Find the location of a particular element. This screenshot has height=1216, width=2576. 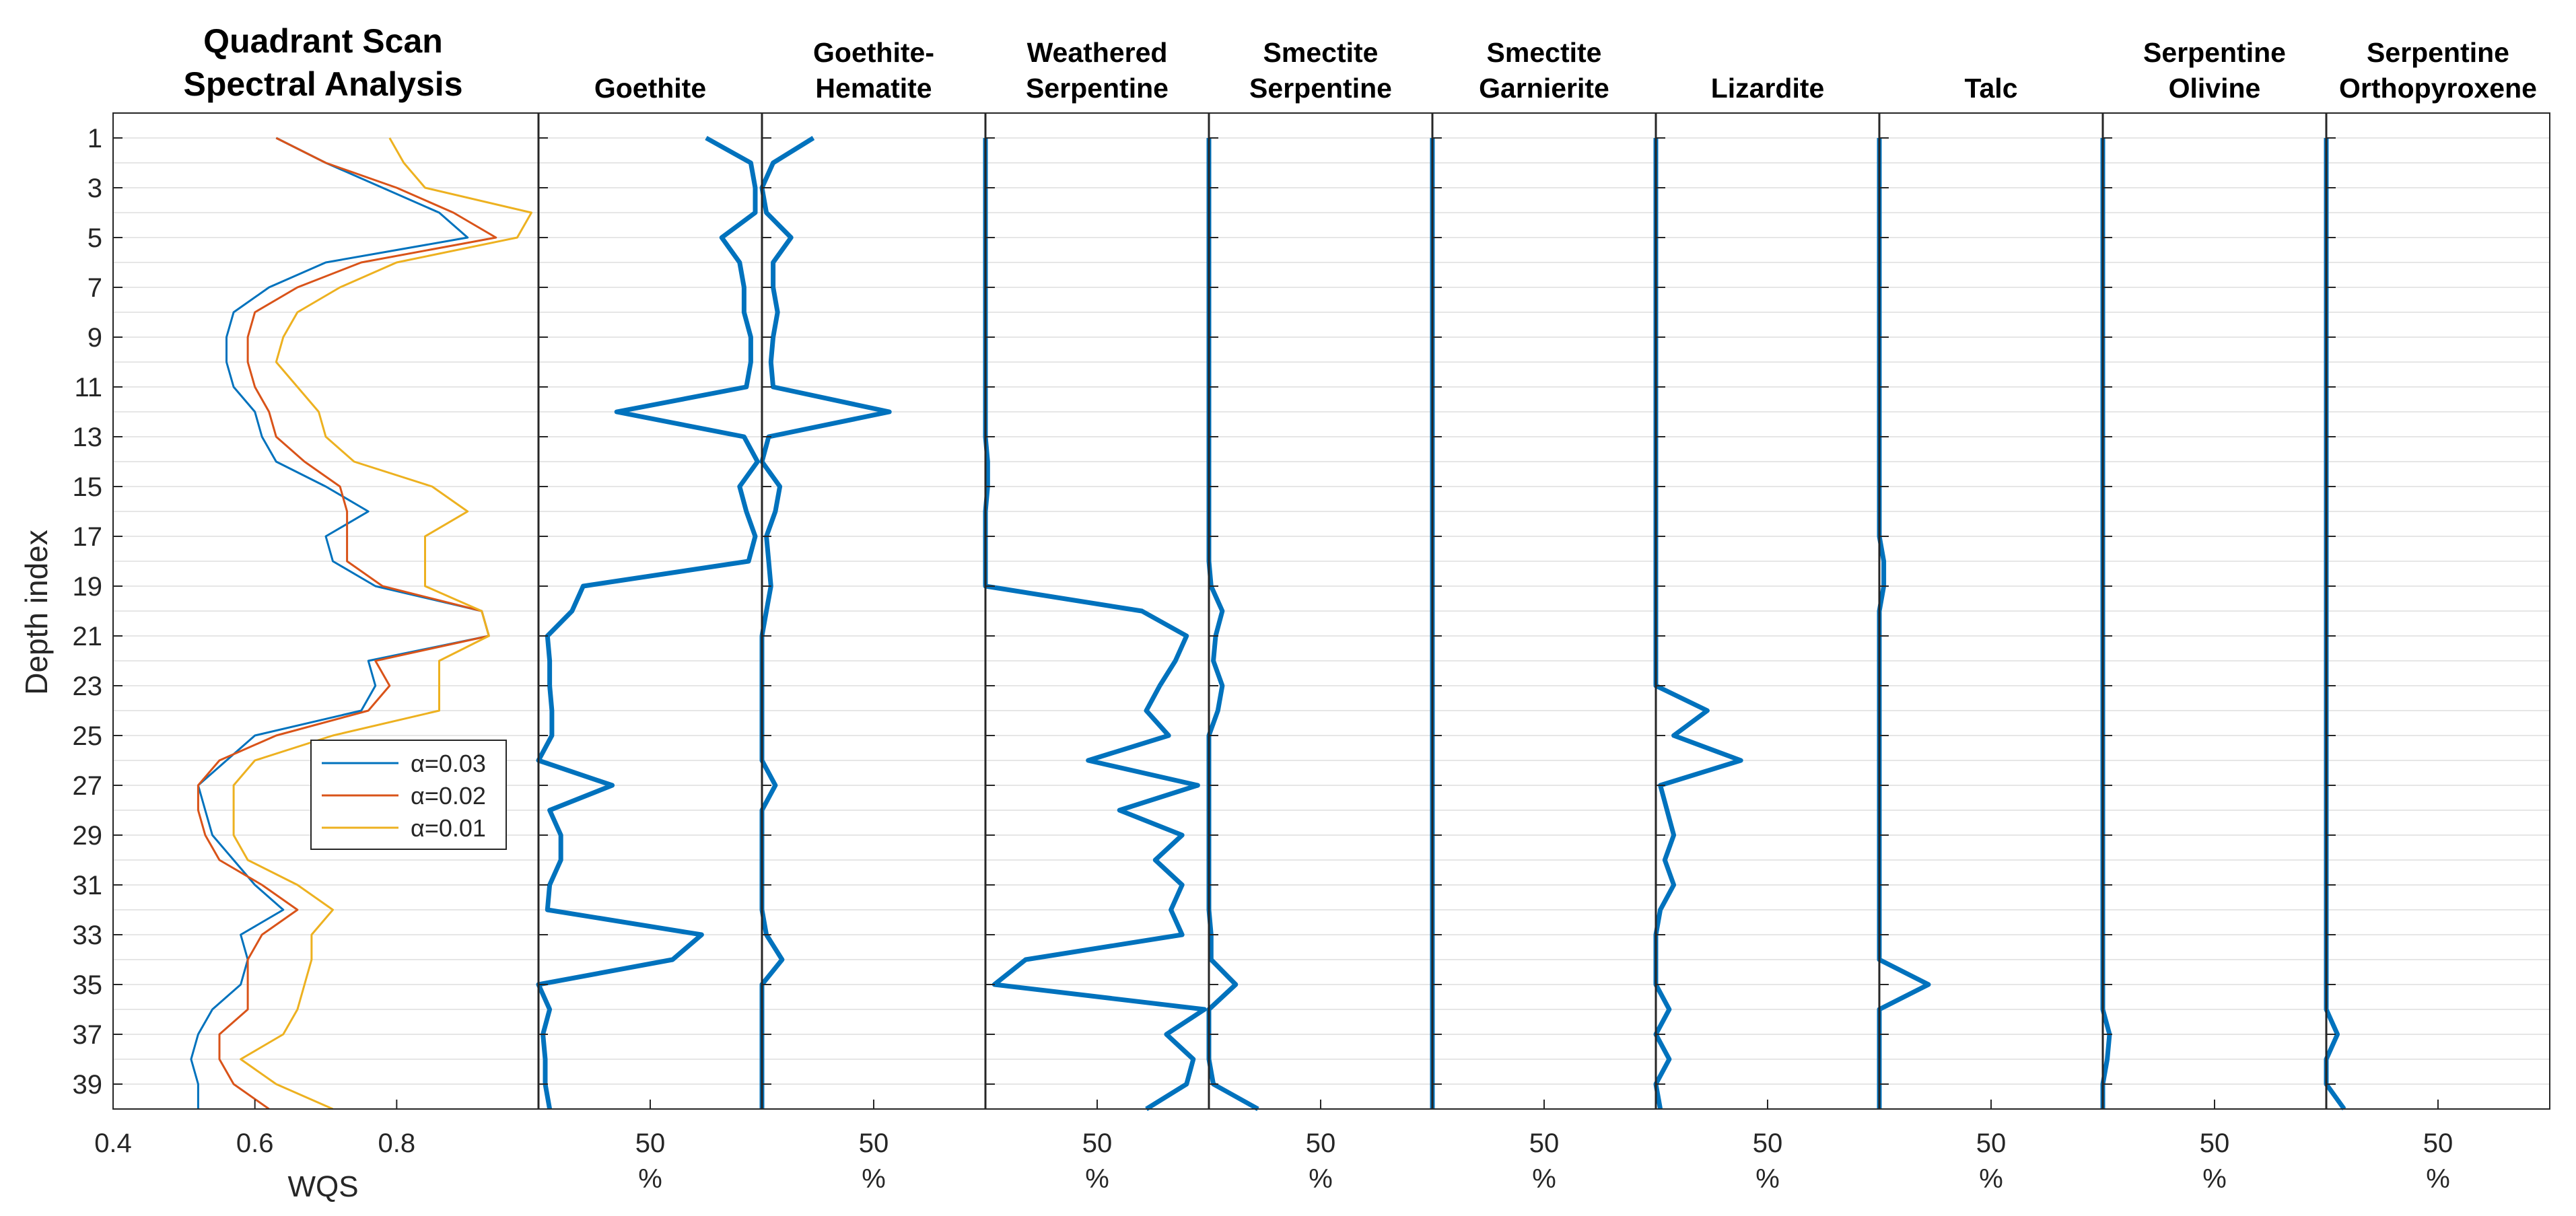

wqs-title-line2: Spectral Analysis is located at coordinates (322, 84).